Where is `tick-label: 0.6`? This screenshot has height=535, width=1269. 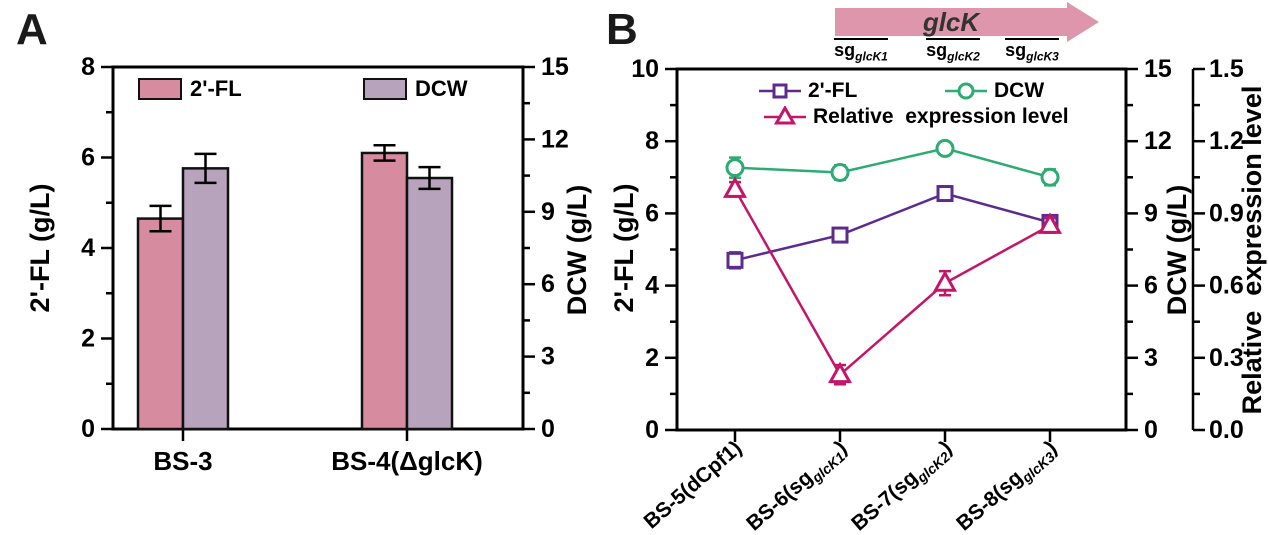 tick-label: 0.6 is located at coordinates (1226, 286).